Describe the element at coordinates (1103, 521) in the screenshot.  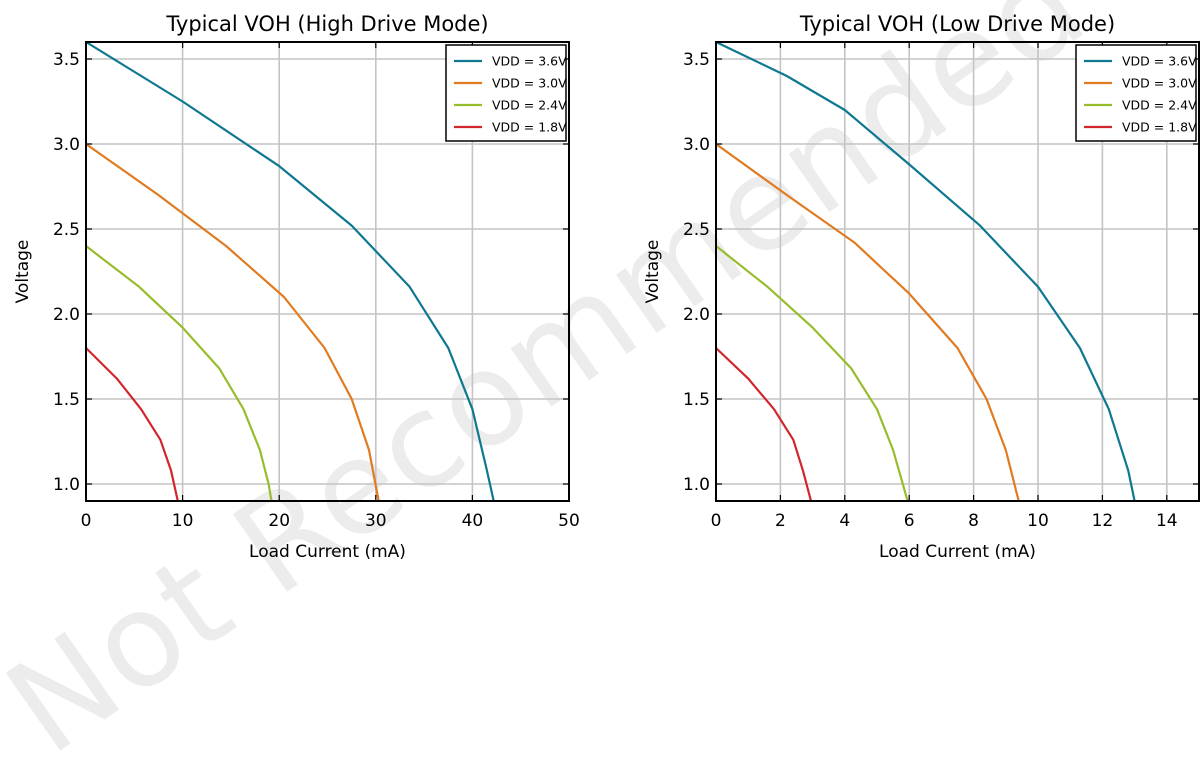
I see `x-tick-label: 12` at that location.